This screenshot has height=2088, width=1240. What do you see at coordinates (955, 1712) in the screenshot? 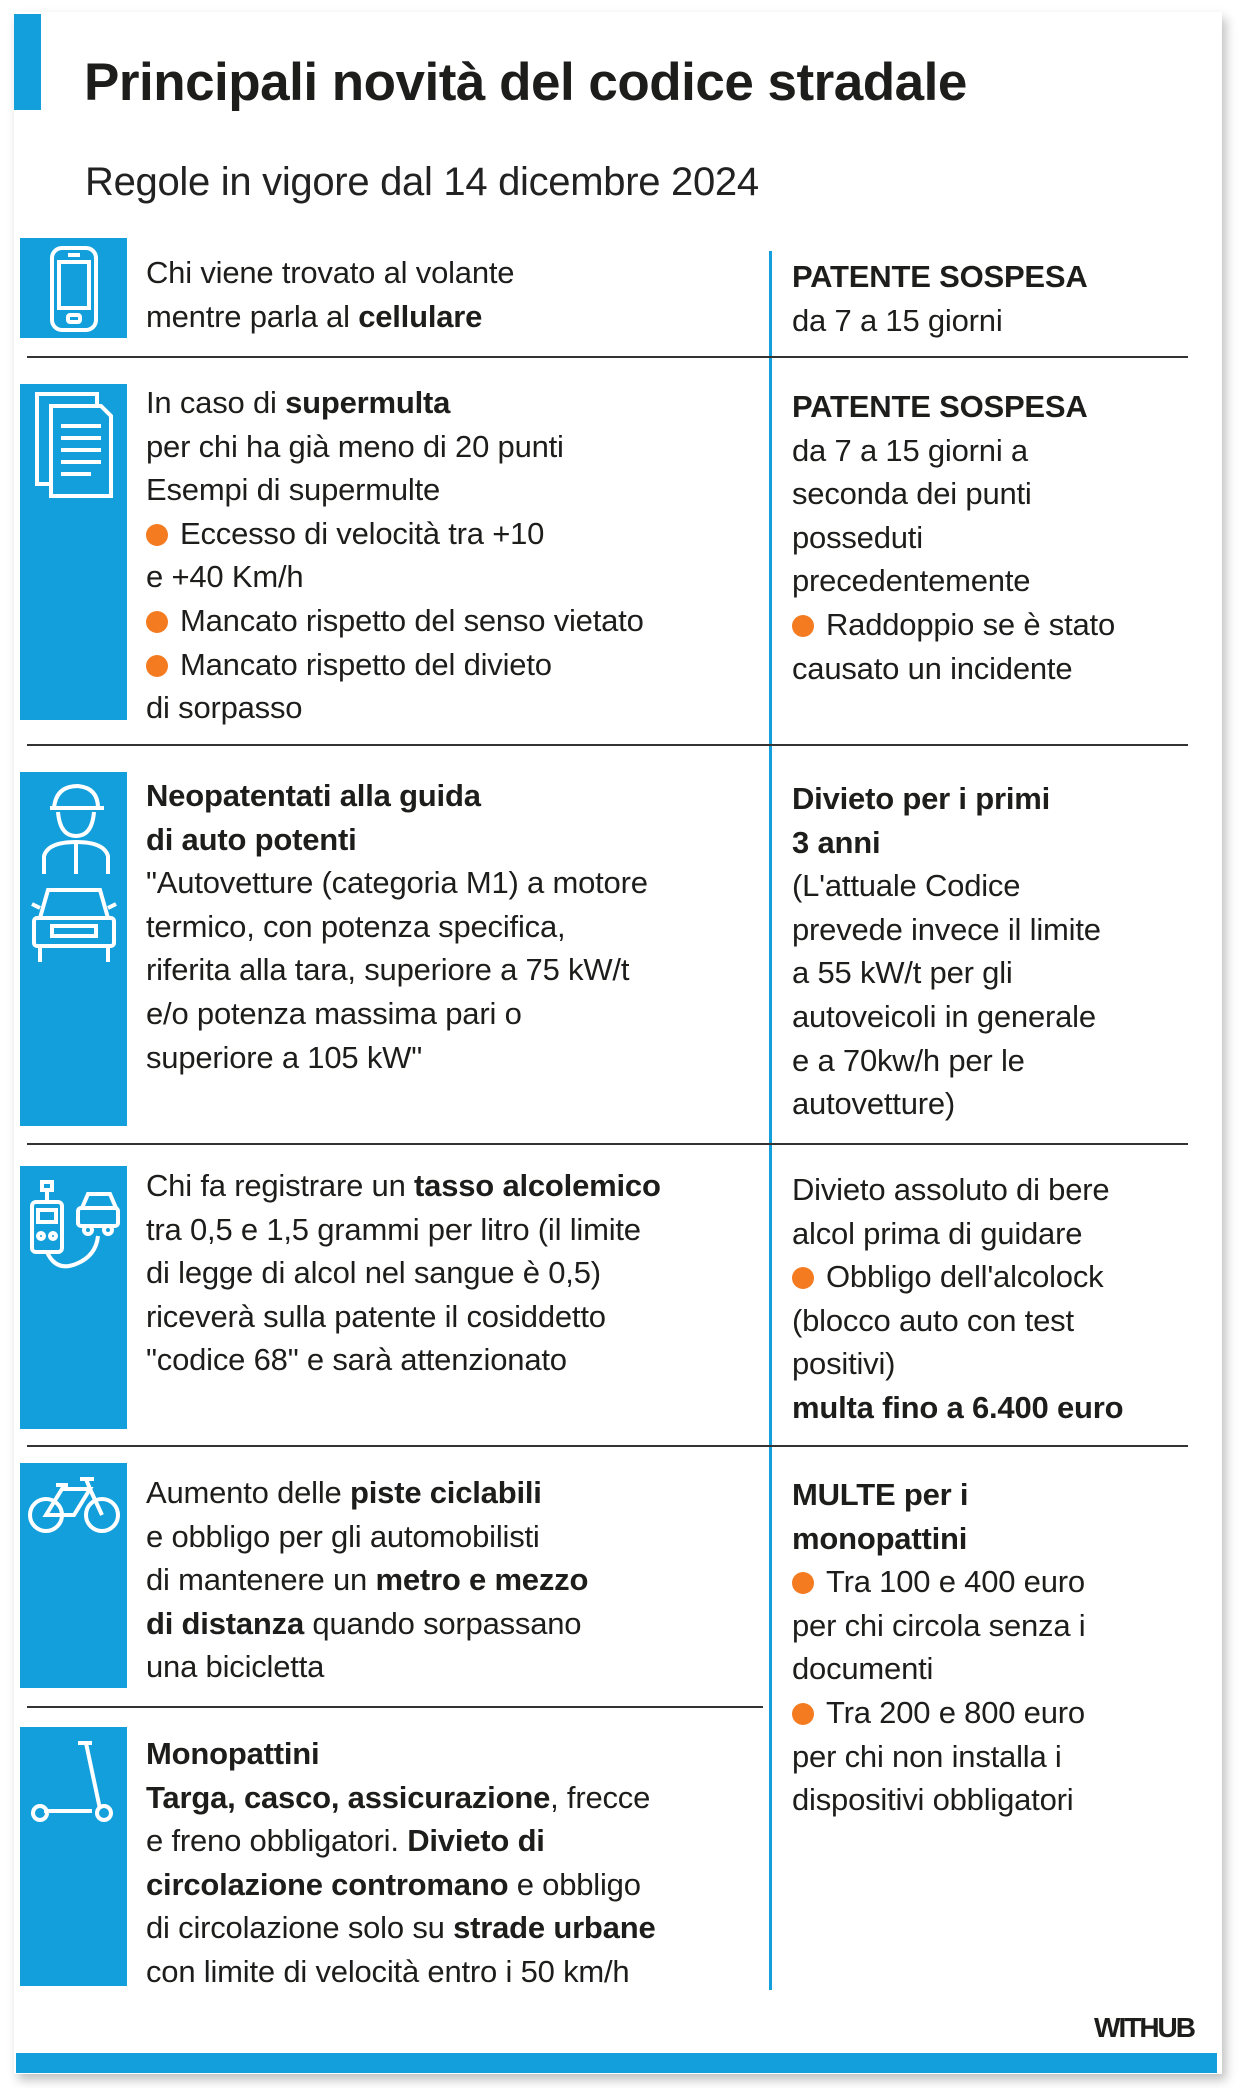
I see `text: Tra 200 e 800 euro` at bounding box center [955, 1712].